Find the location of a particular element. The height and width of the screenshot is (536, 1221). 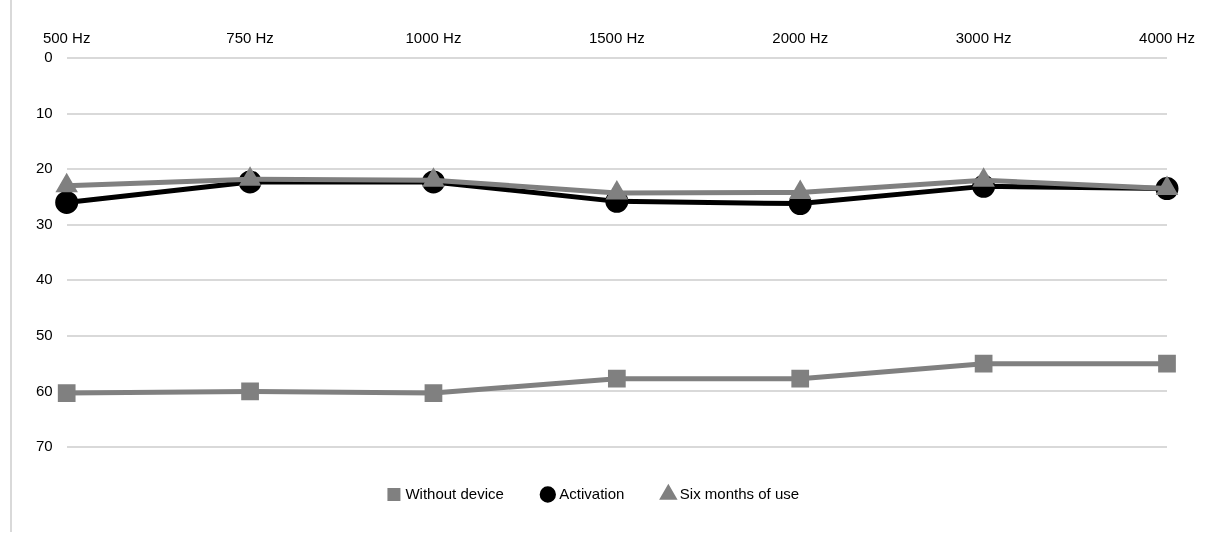

x-tick-label: 2000 Hz is located at coordinates (800, 38).